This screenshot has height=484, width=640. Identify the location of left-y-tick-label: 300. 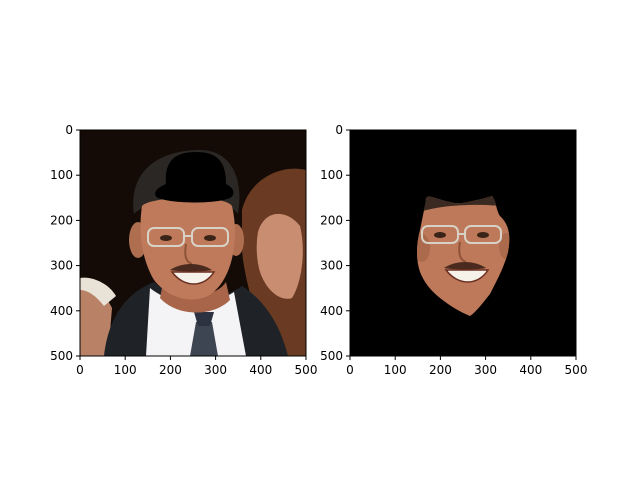
(61, 266).